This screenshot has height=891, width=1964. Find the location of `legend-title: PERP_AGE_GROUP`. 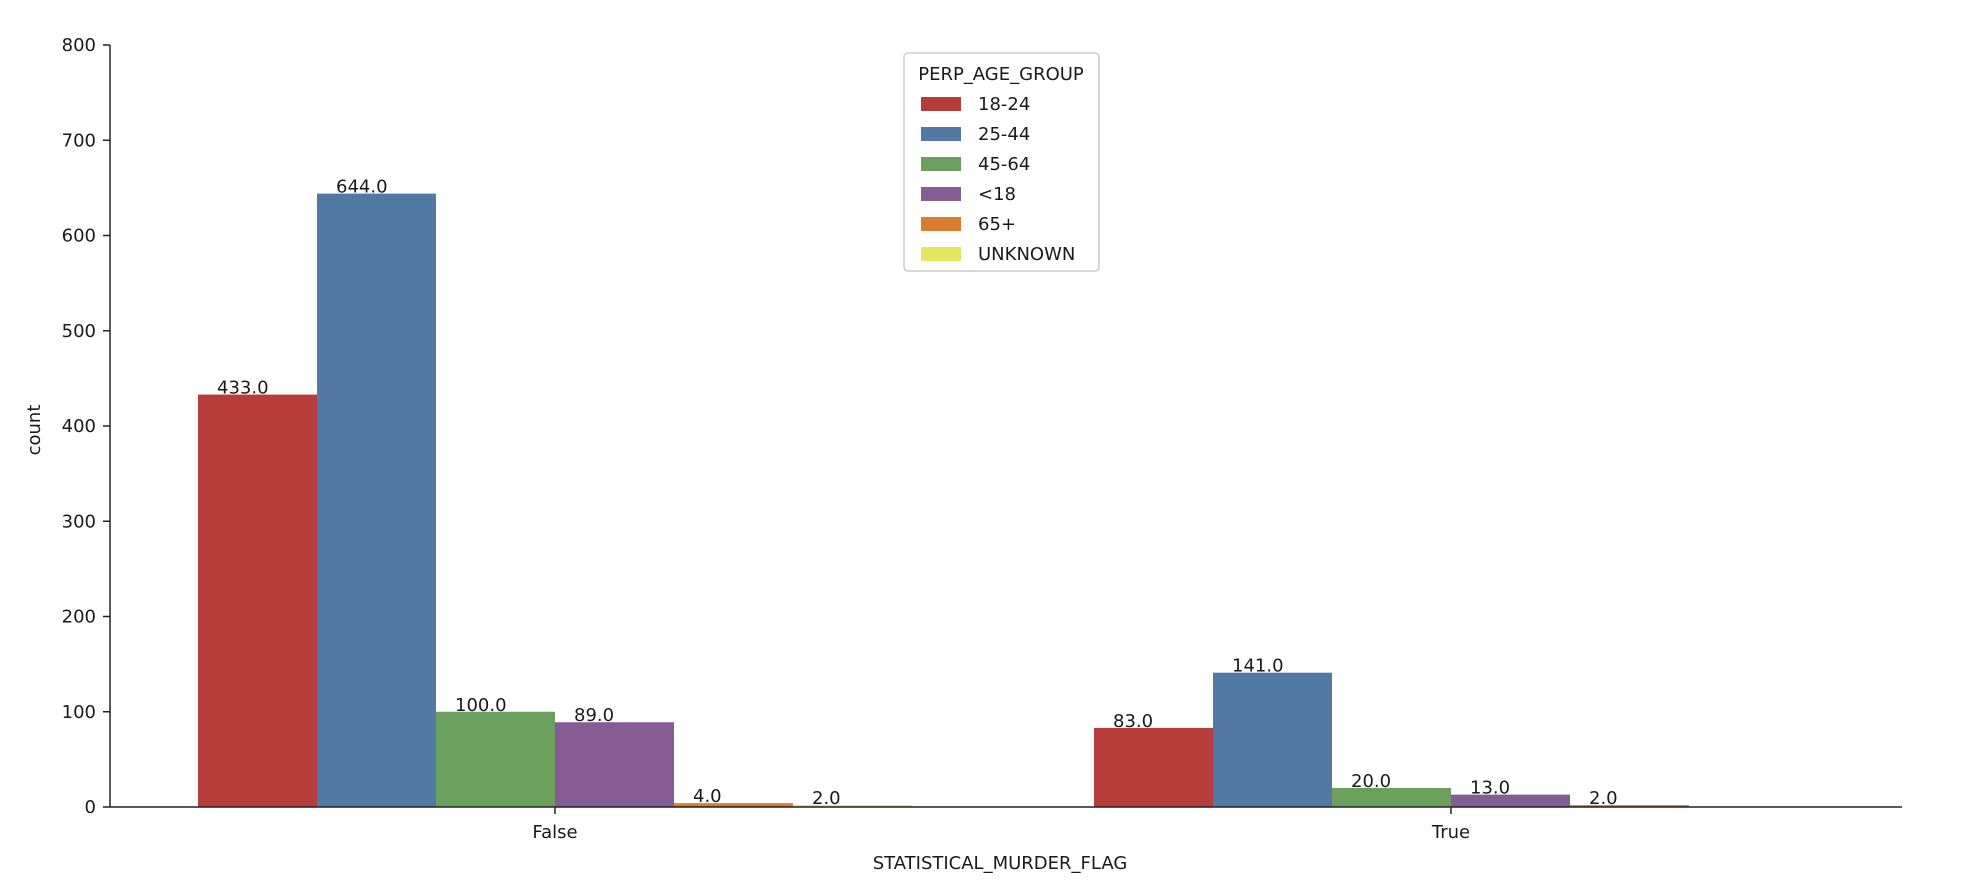

legend-title: PERP_AGE_GROUP is located at coordinates (1001, 74).